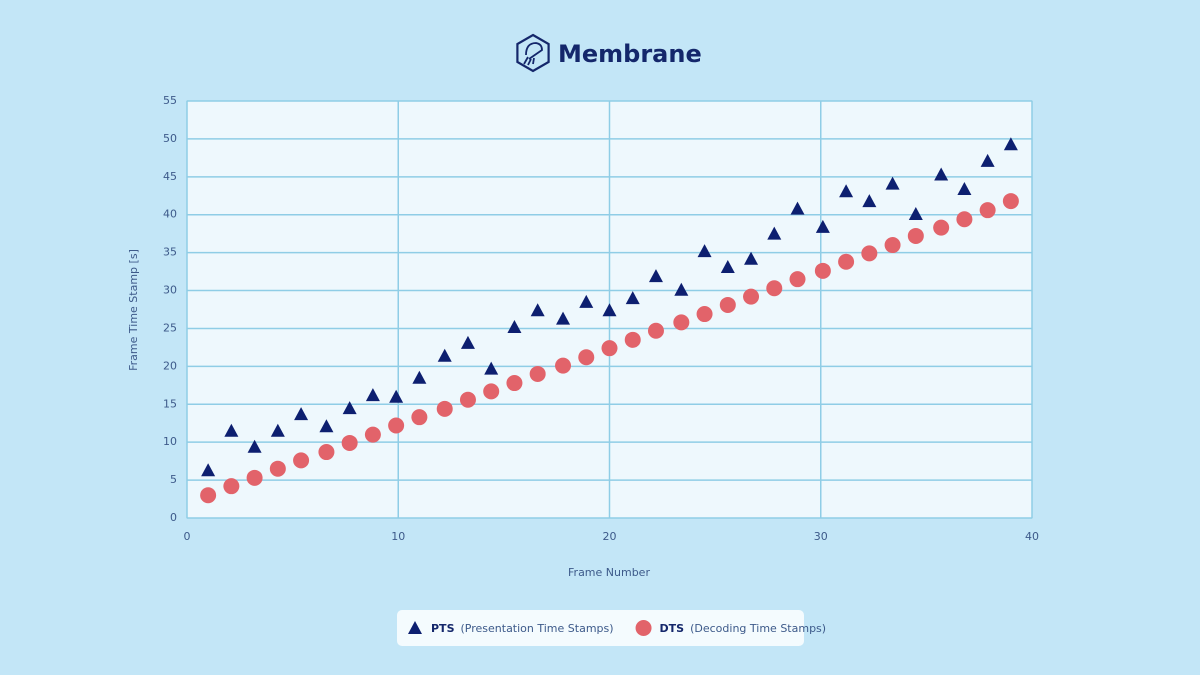 This screenshot has width=1200, height=675. What do you see at coordinates (170, 252) in the screenshot?
I see `y-tick-label: 35` at bounding box center [170, 252].